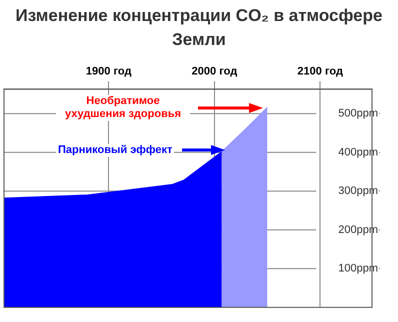 This screenshot has height=322, width=398. I want to click on annotation: Парниковый эффект, so click(115, 150).